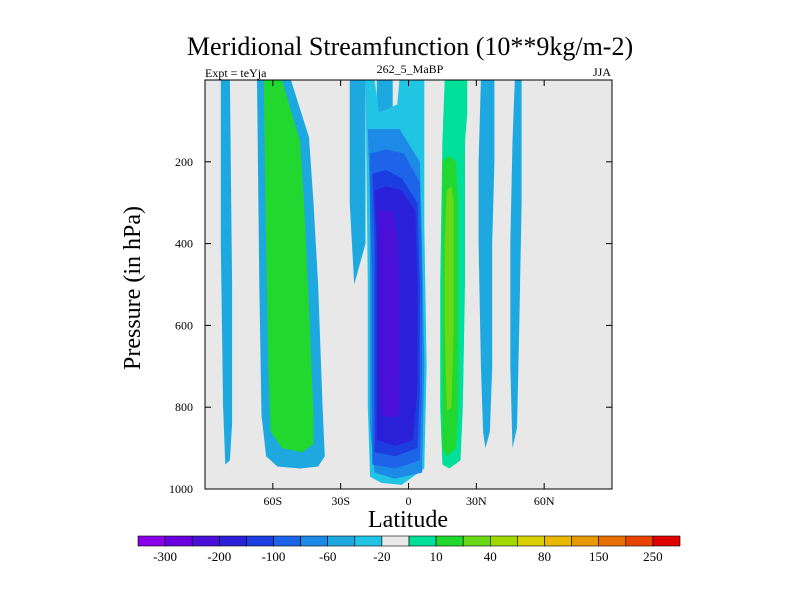  What do you see at coordinates (476, 501) in the screenshot?
I see `x-tick-label: 30N` at bounding box center [476, 501].